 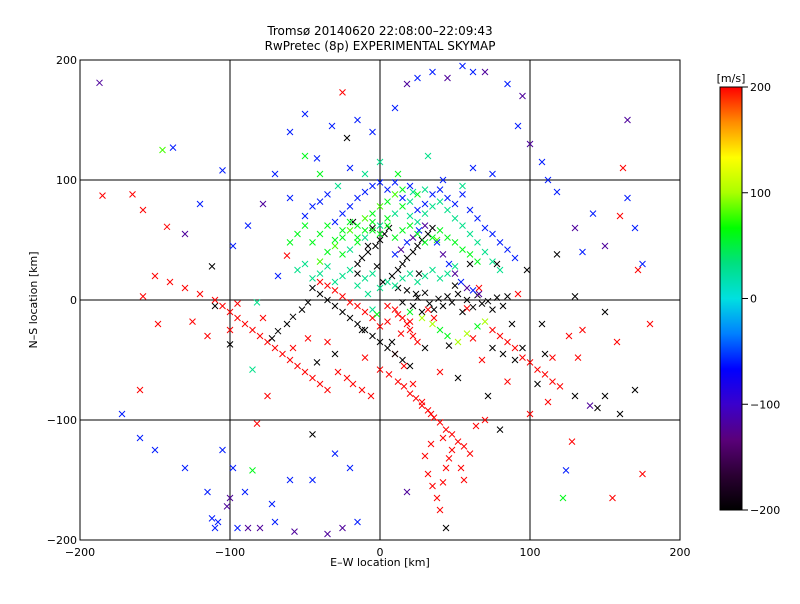 I want to click on colorbar-tick-label: 0, so click(x=753, y=299).